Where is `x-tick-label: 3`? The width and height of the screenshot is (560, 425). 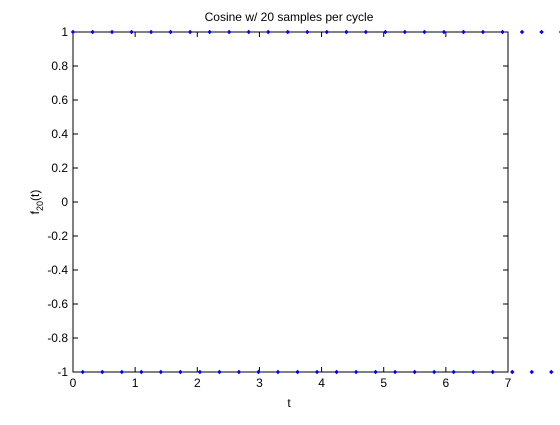
x-tick-label: 3 is located at coordinates (259, 383).